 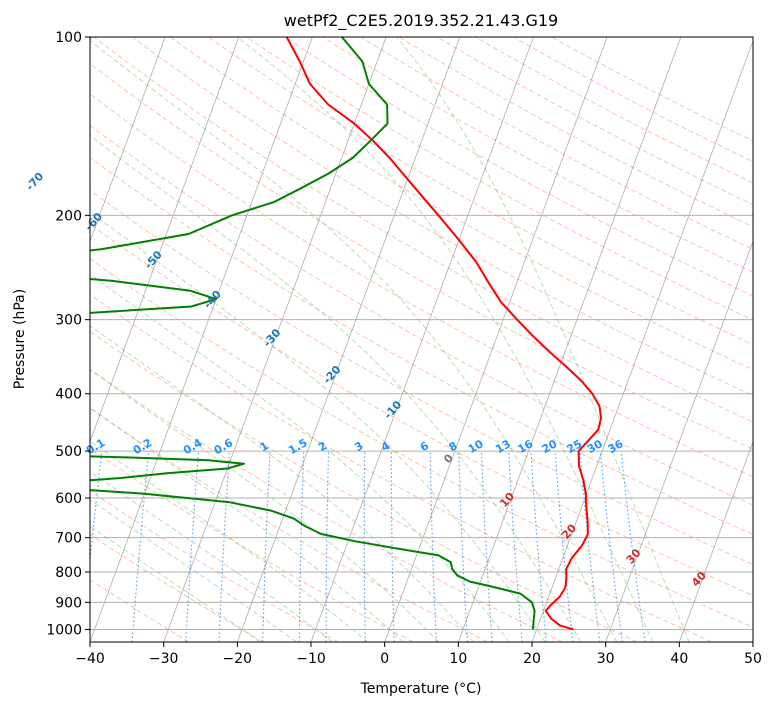 I want to click on mixing-ratio-label: 1, so click(x=264, y=446).